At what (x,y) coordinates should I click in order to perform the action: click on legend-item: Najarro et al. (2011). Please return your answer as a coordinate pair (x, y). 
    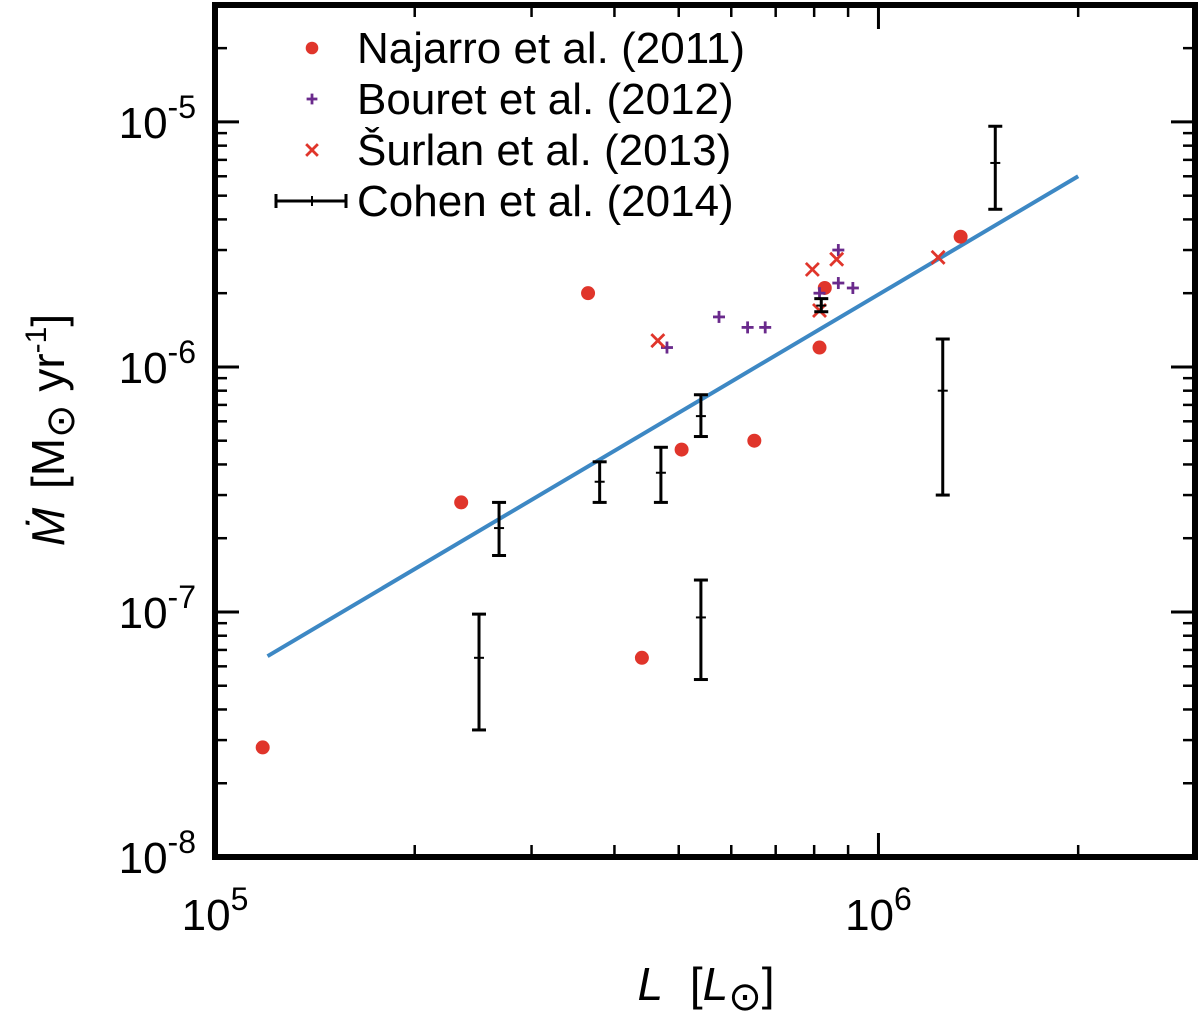
    Looking at the image, I should click on (525, 48).